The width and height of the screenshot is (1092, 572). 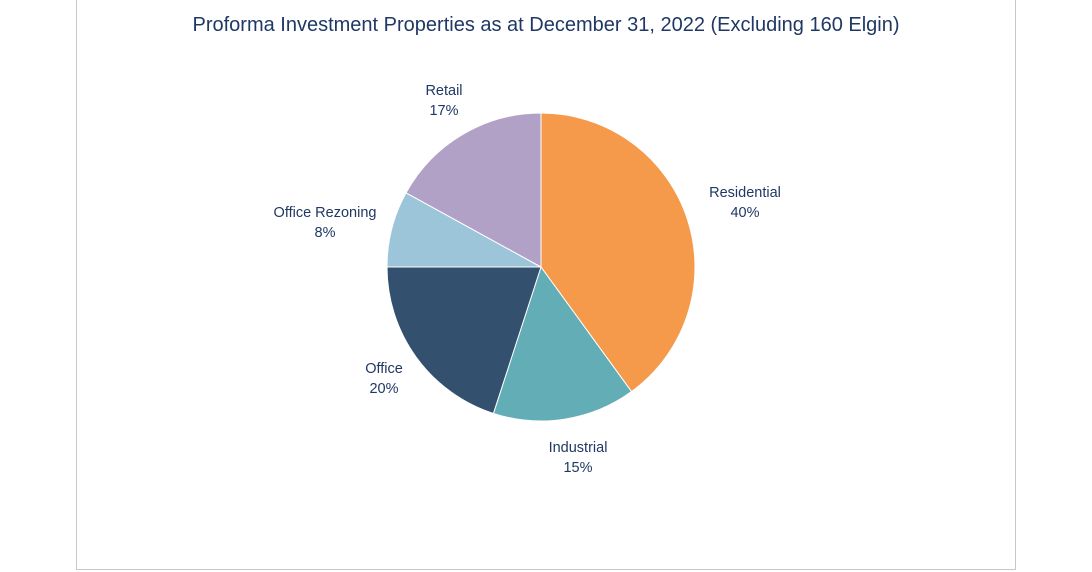 What do you see at coordinates (464, 340) in the screenshot?
I see `pie-slice-office` at bounding box center [464, 340].